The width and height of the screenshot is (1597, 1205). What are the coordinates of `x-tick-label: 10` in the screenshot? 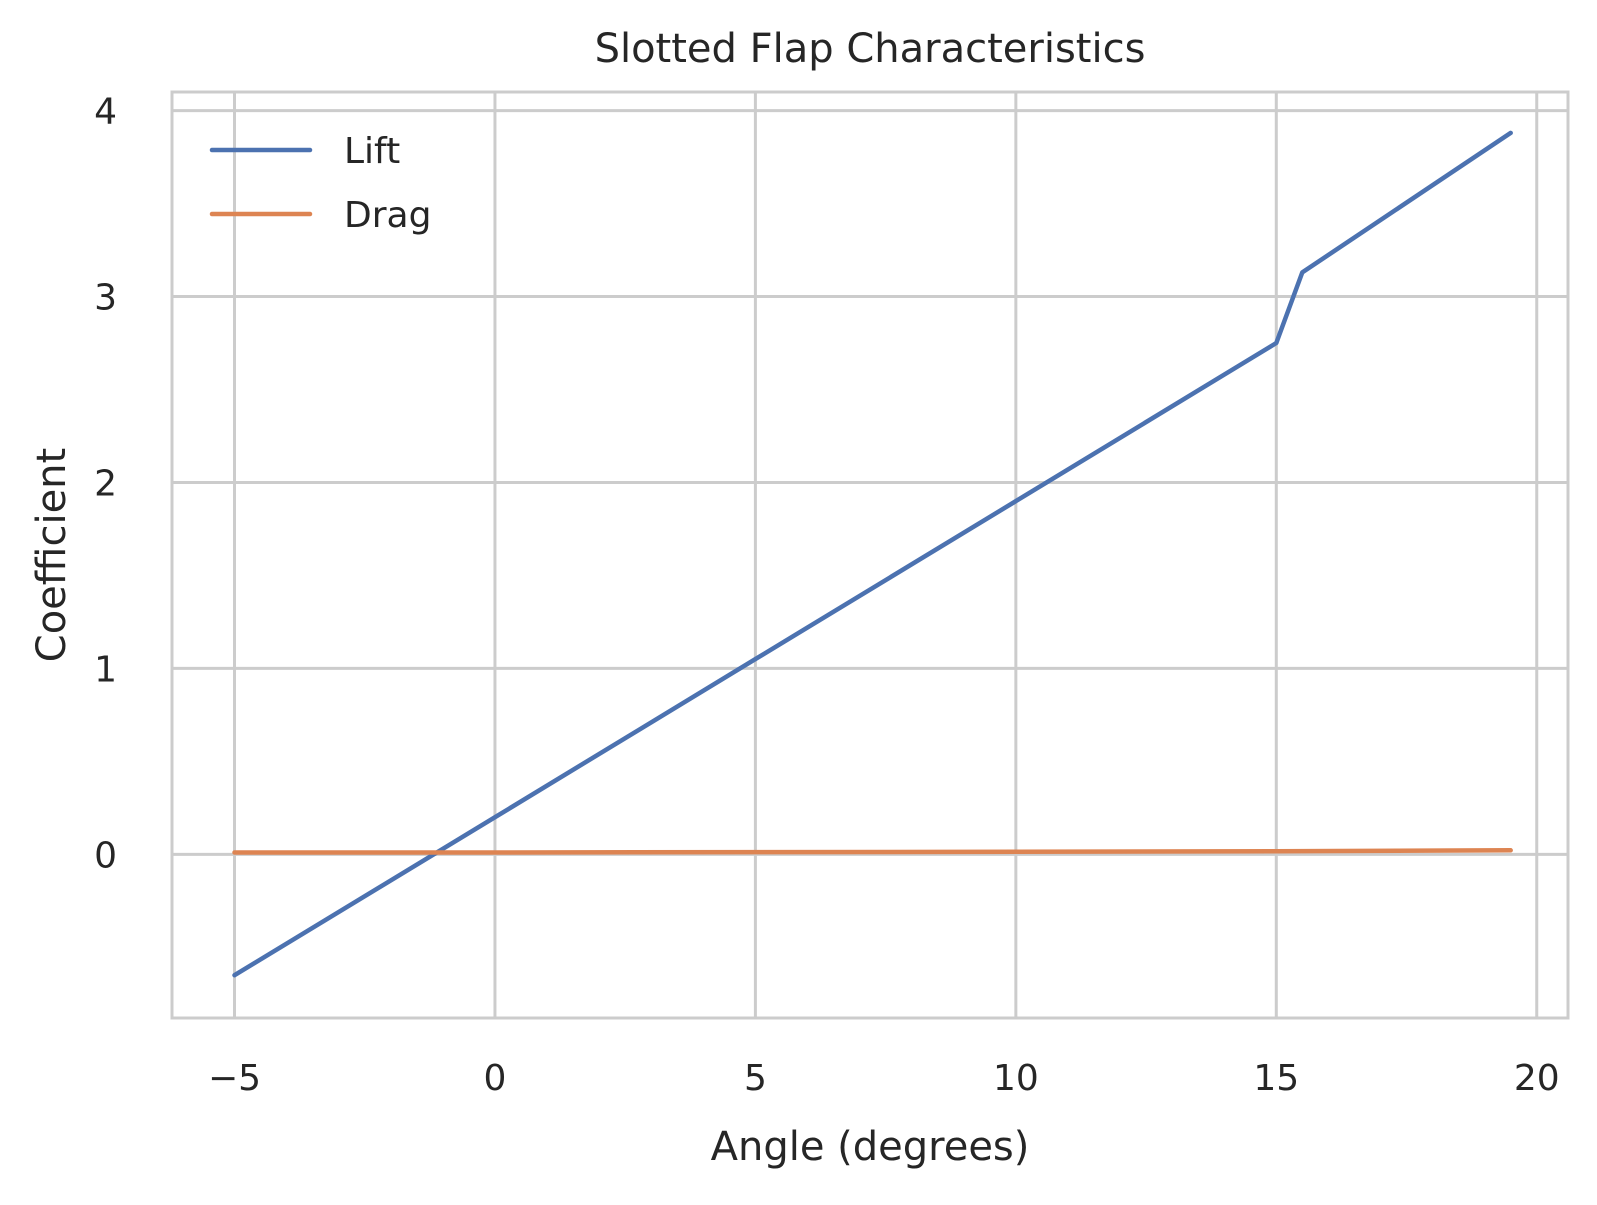 It's located at (1016, 1078).